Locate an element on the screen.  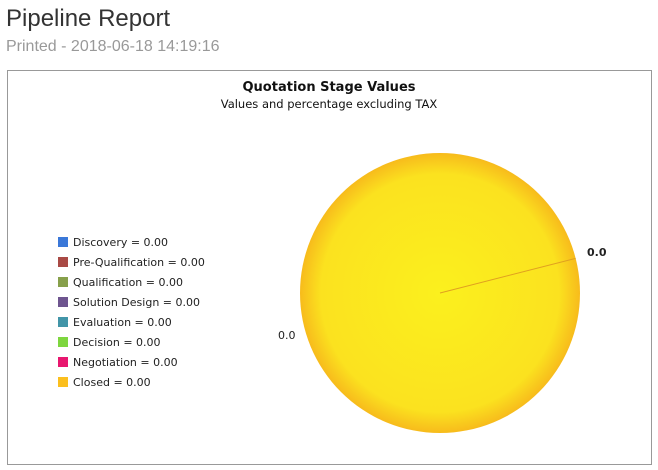
legend-item: Discovery = 0.00 is located at coordinates (113, 242).